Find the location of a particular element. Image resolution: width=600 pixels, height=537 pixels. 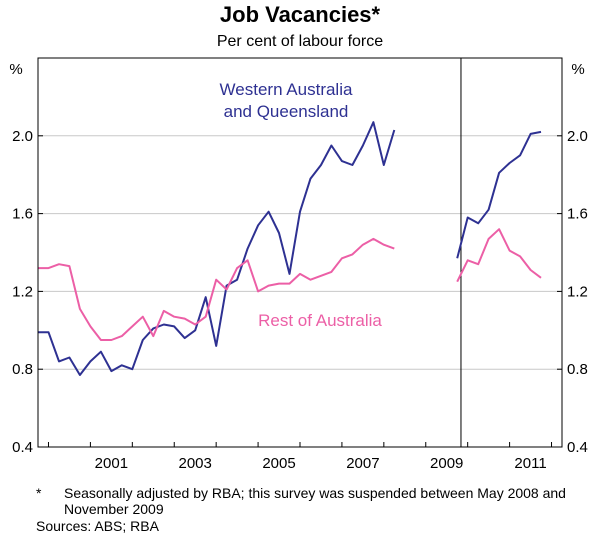

series-label-wa-qld: Western Australia and Queensland is located at coordinates (286, 100).